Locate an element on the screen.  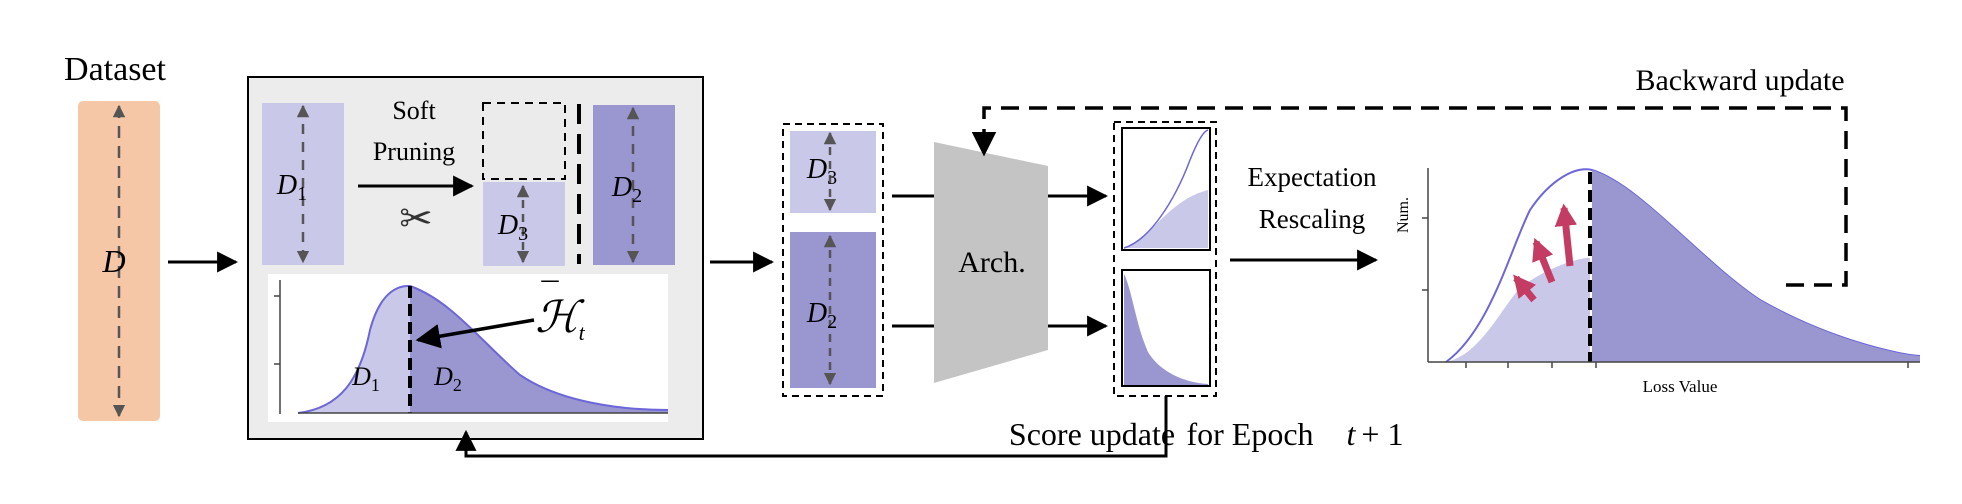
inner-density-curve is located at coordinates (483, 349).